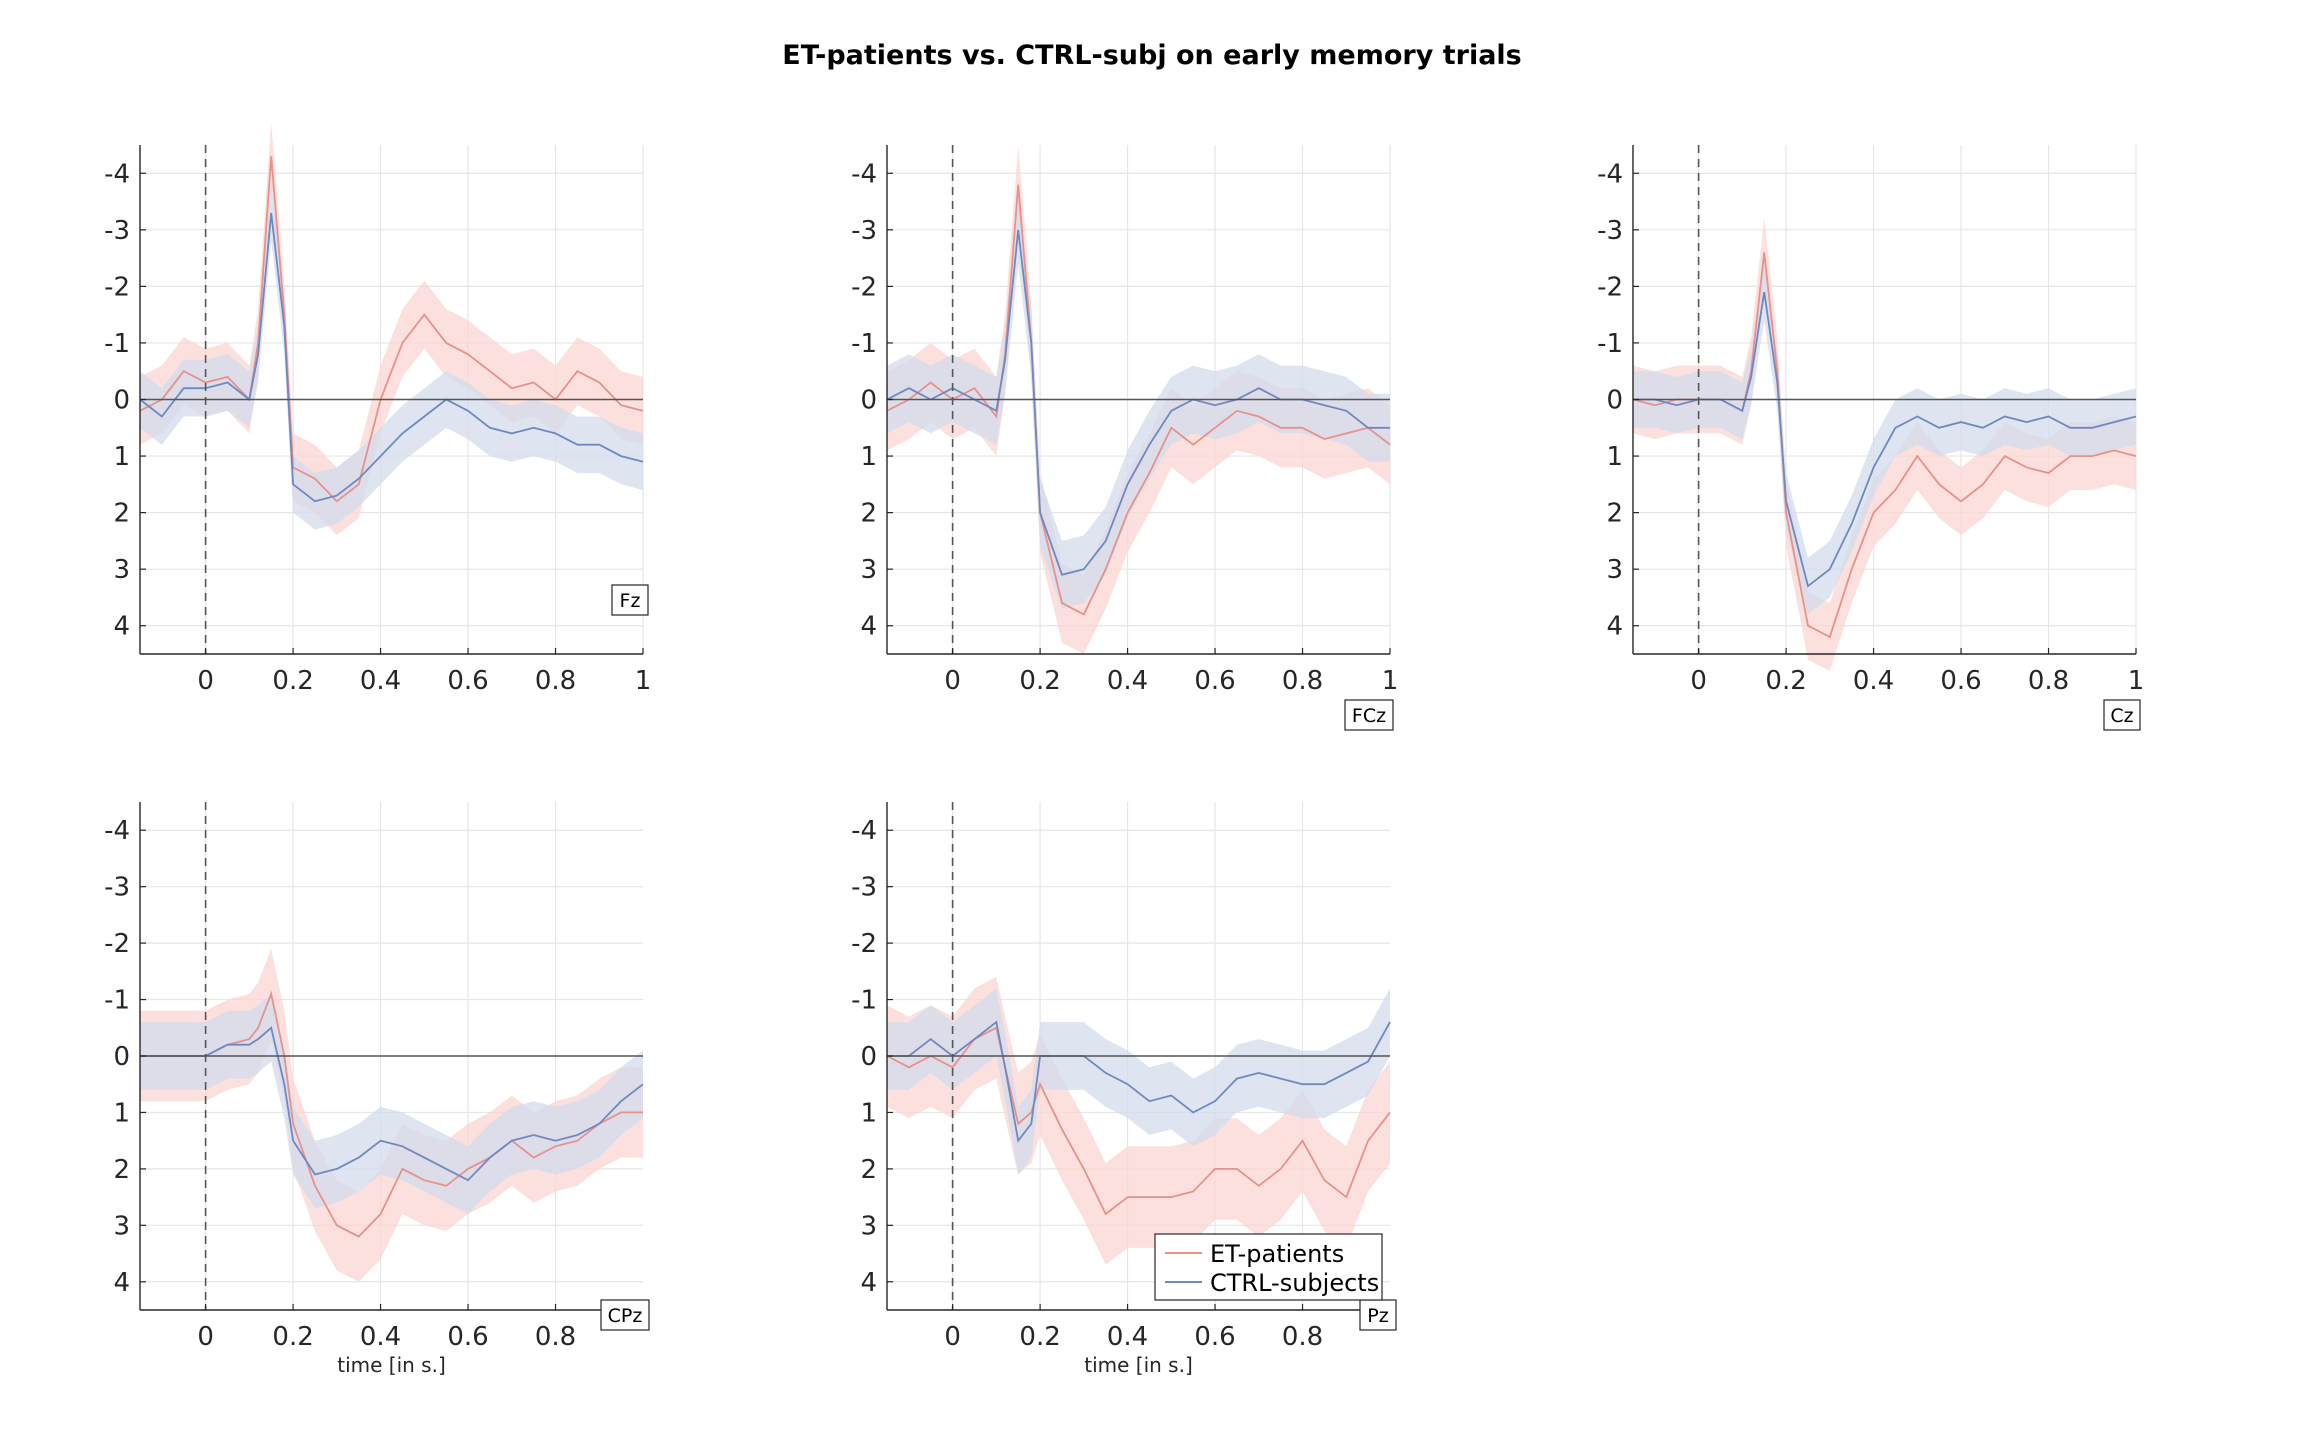 This screenshot has height=1440, width=2304. I want to click on subplot-cz: 0 0.2 0.4 0.6 0.8 1 -4 -3 -2 -1 0 1 2 3 4 Cz, so click(1871, 438).